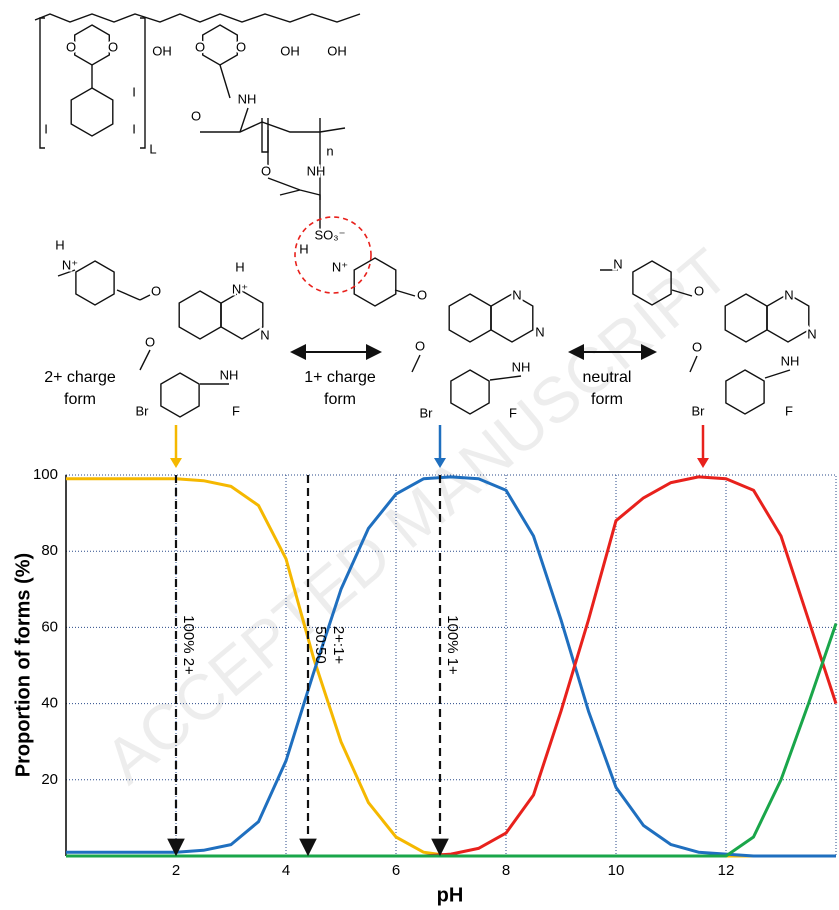  Describe the element at coordinates (616, 870) in the screenshot. I see `x-tick-label: 10` at that location.